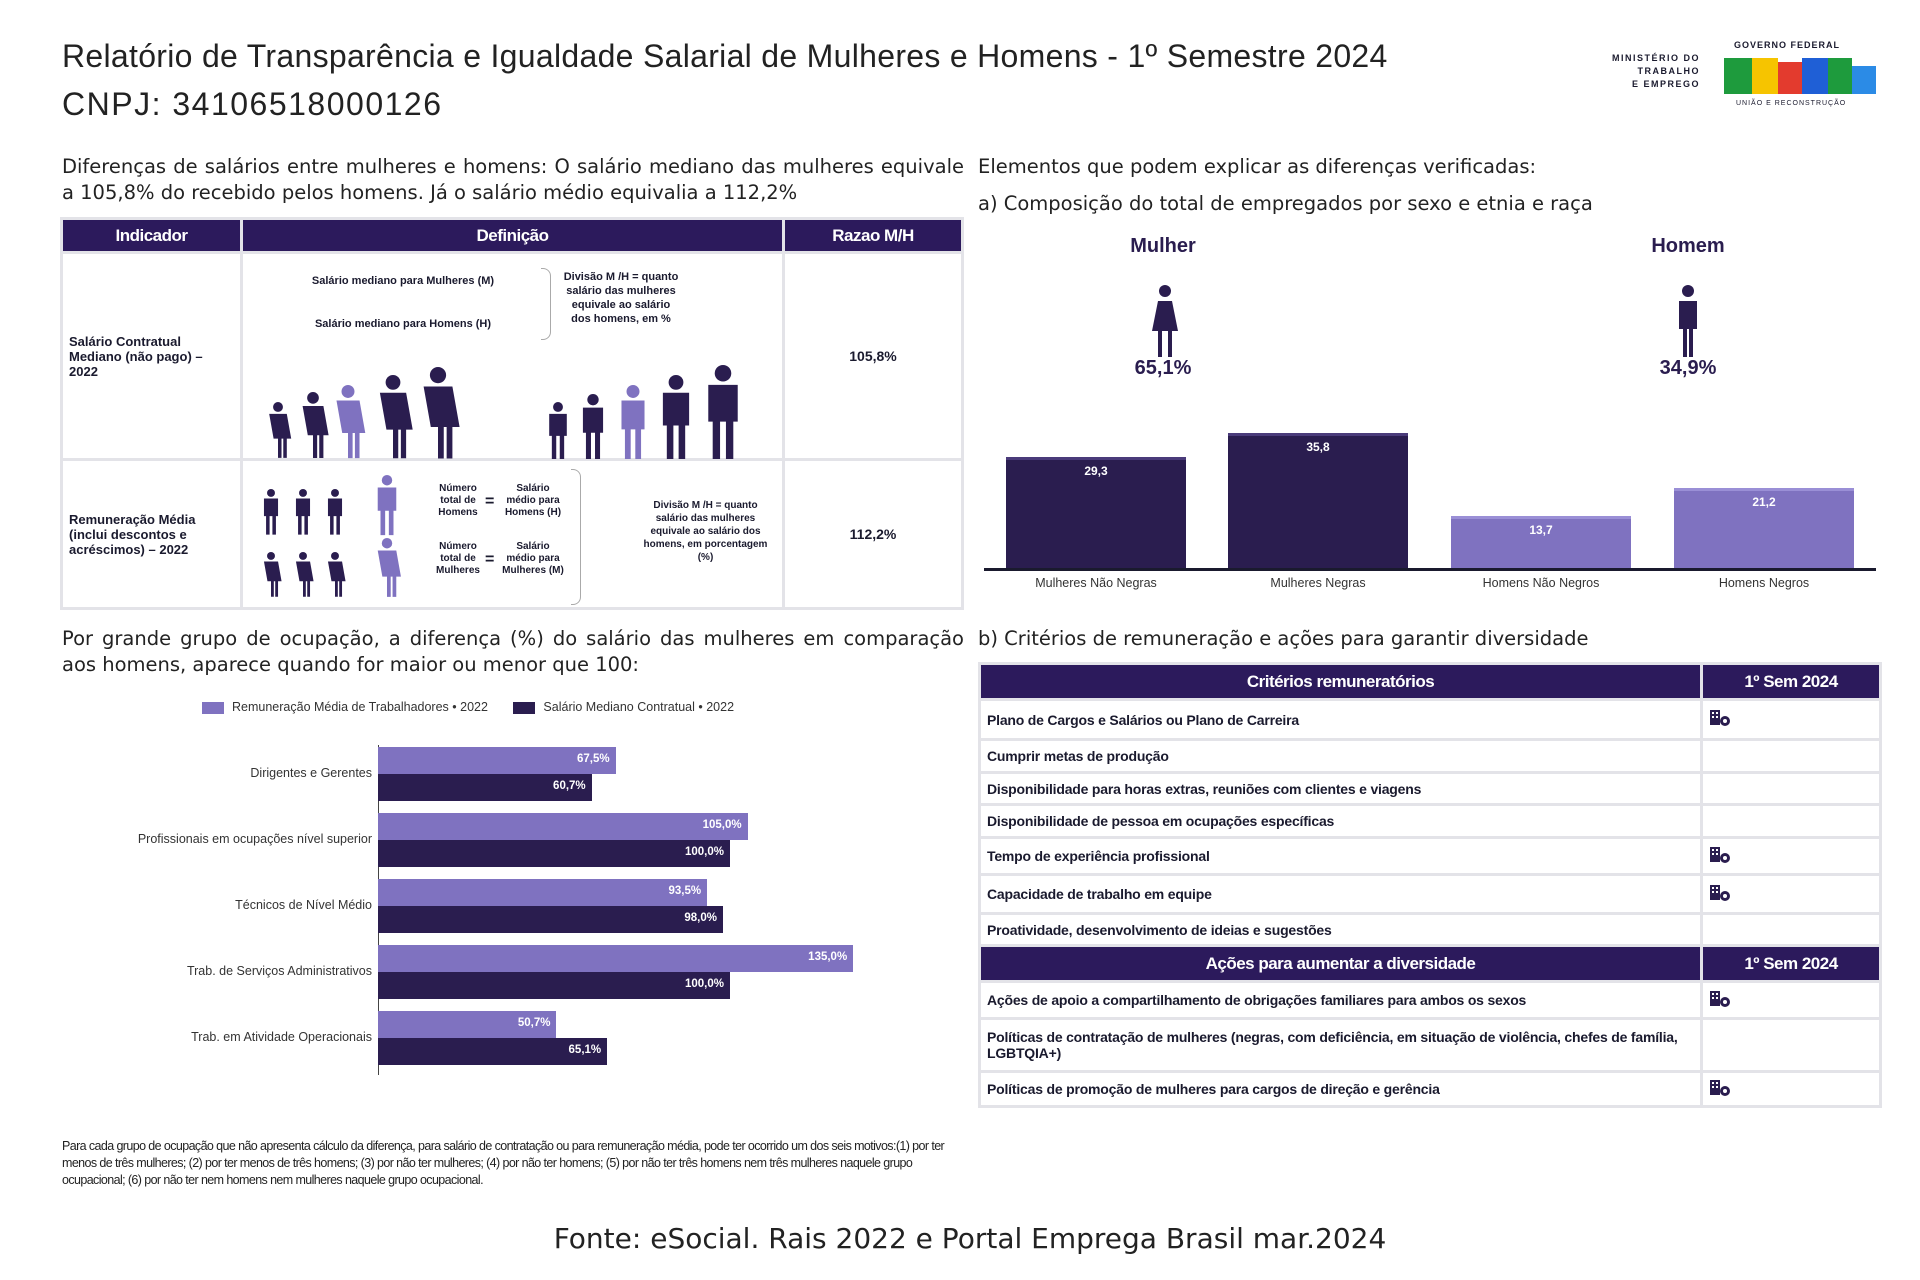  I want to click on logo-line: MINISTÉRIO DO, so click(1655, 58).